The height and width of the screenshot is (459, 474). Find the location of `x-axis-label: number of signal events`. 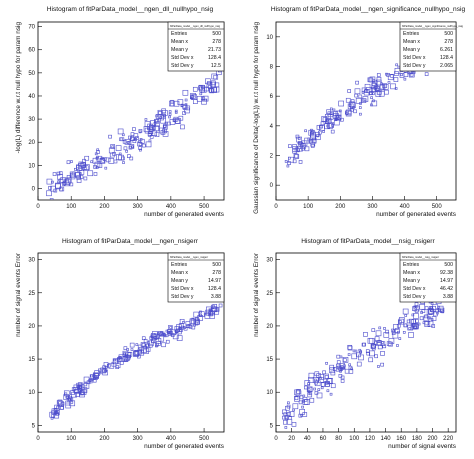

x-axis-label: number of signal events is located at coordinates (422, 446).